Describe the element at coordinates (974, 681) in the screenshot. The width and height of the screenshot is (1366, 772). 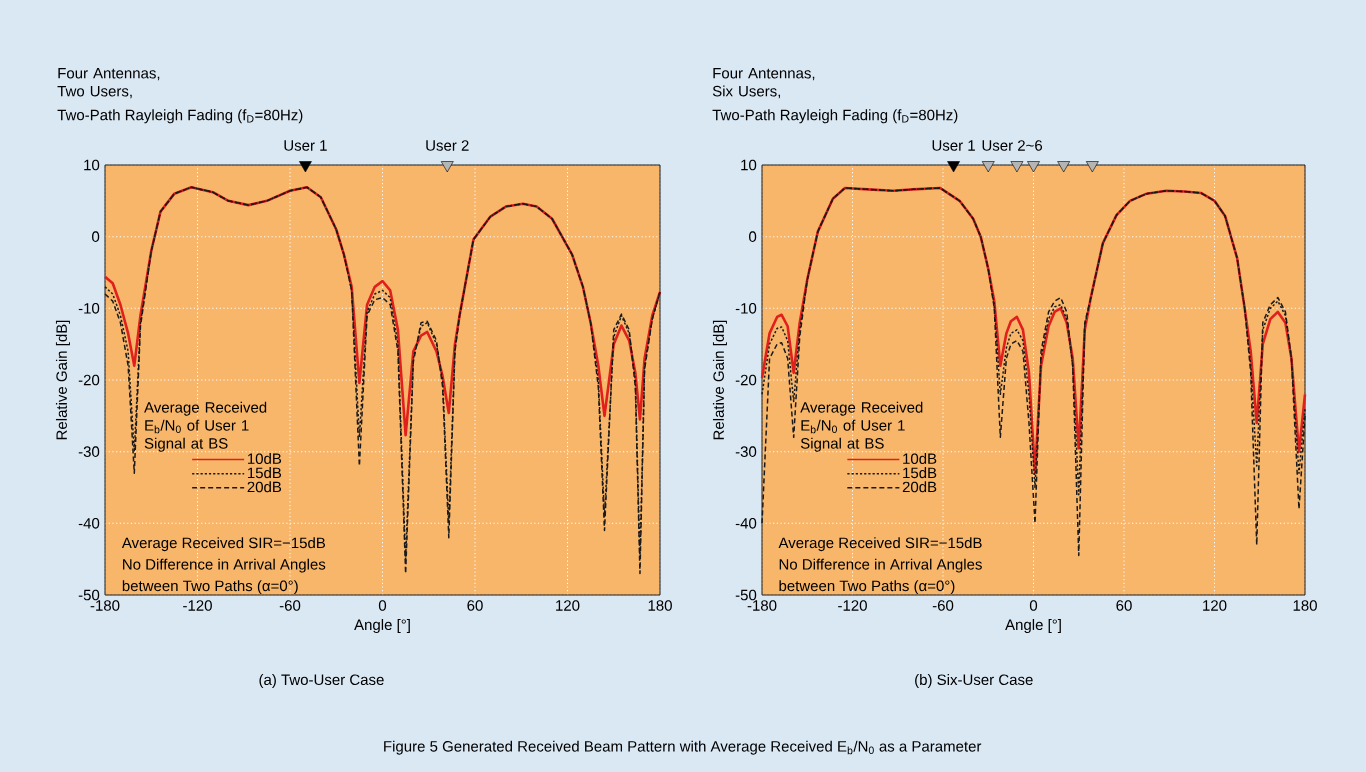
I see `text: (b) Six-User Case` at that location.